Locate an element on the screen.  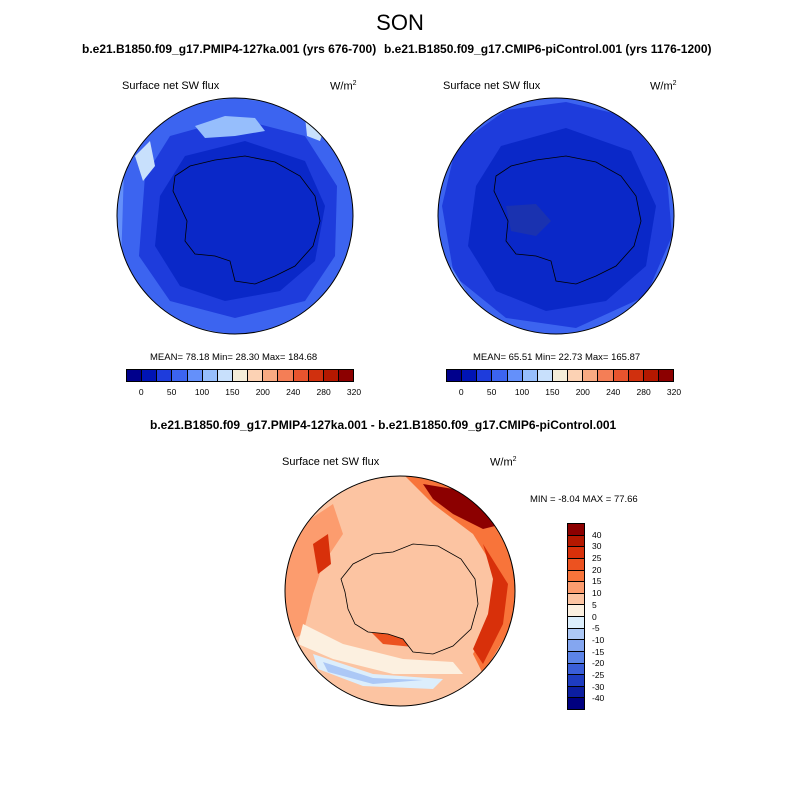
left-antarctica-outline is located at coordinates (246, 220).